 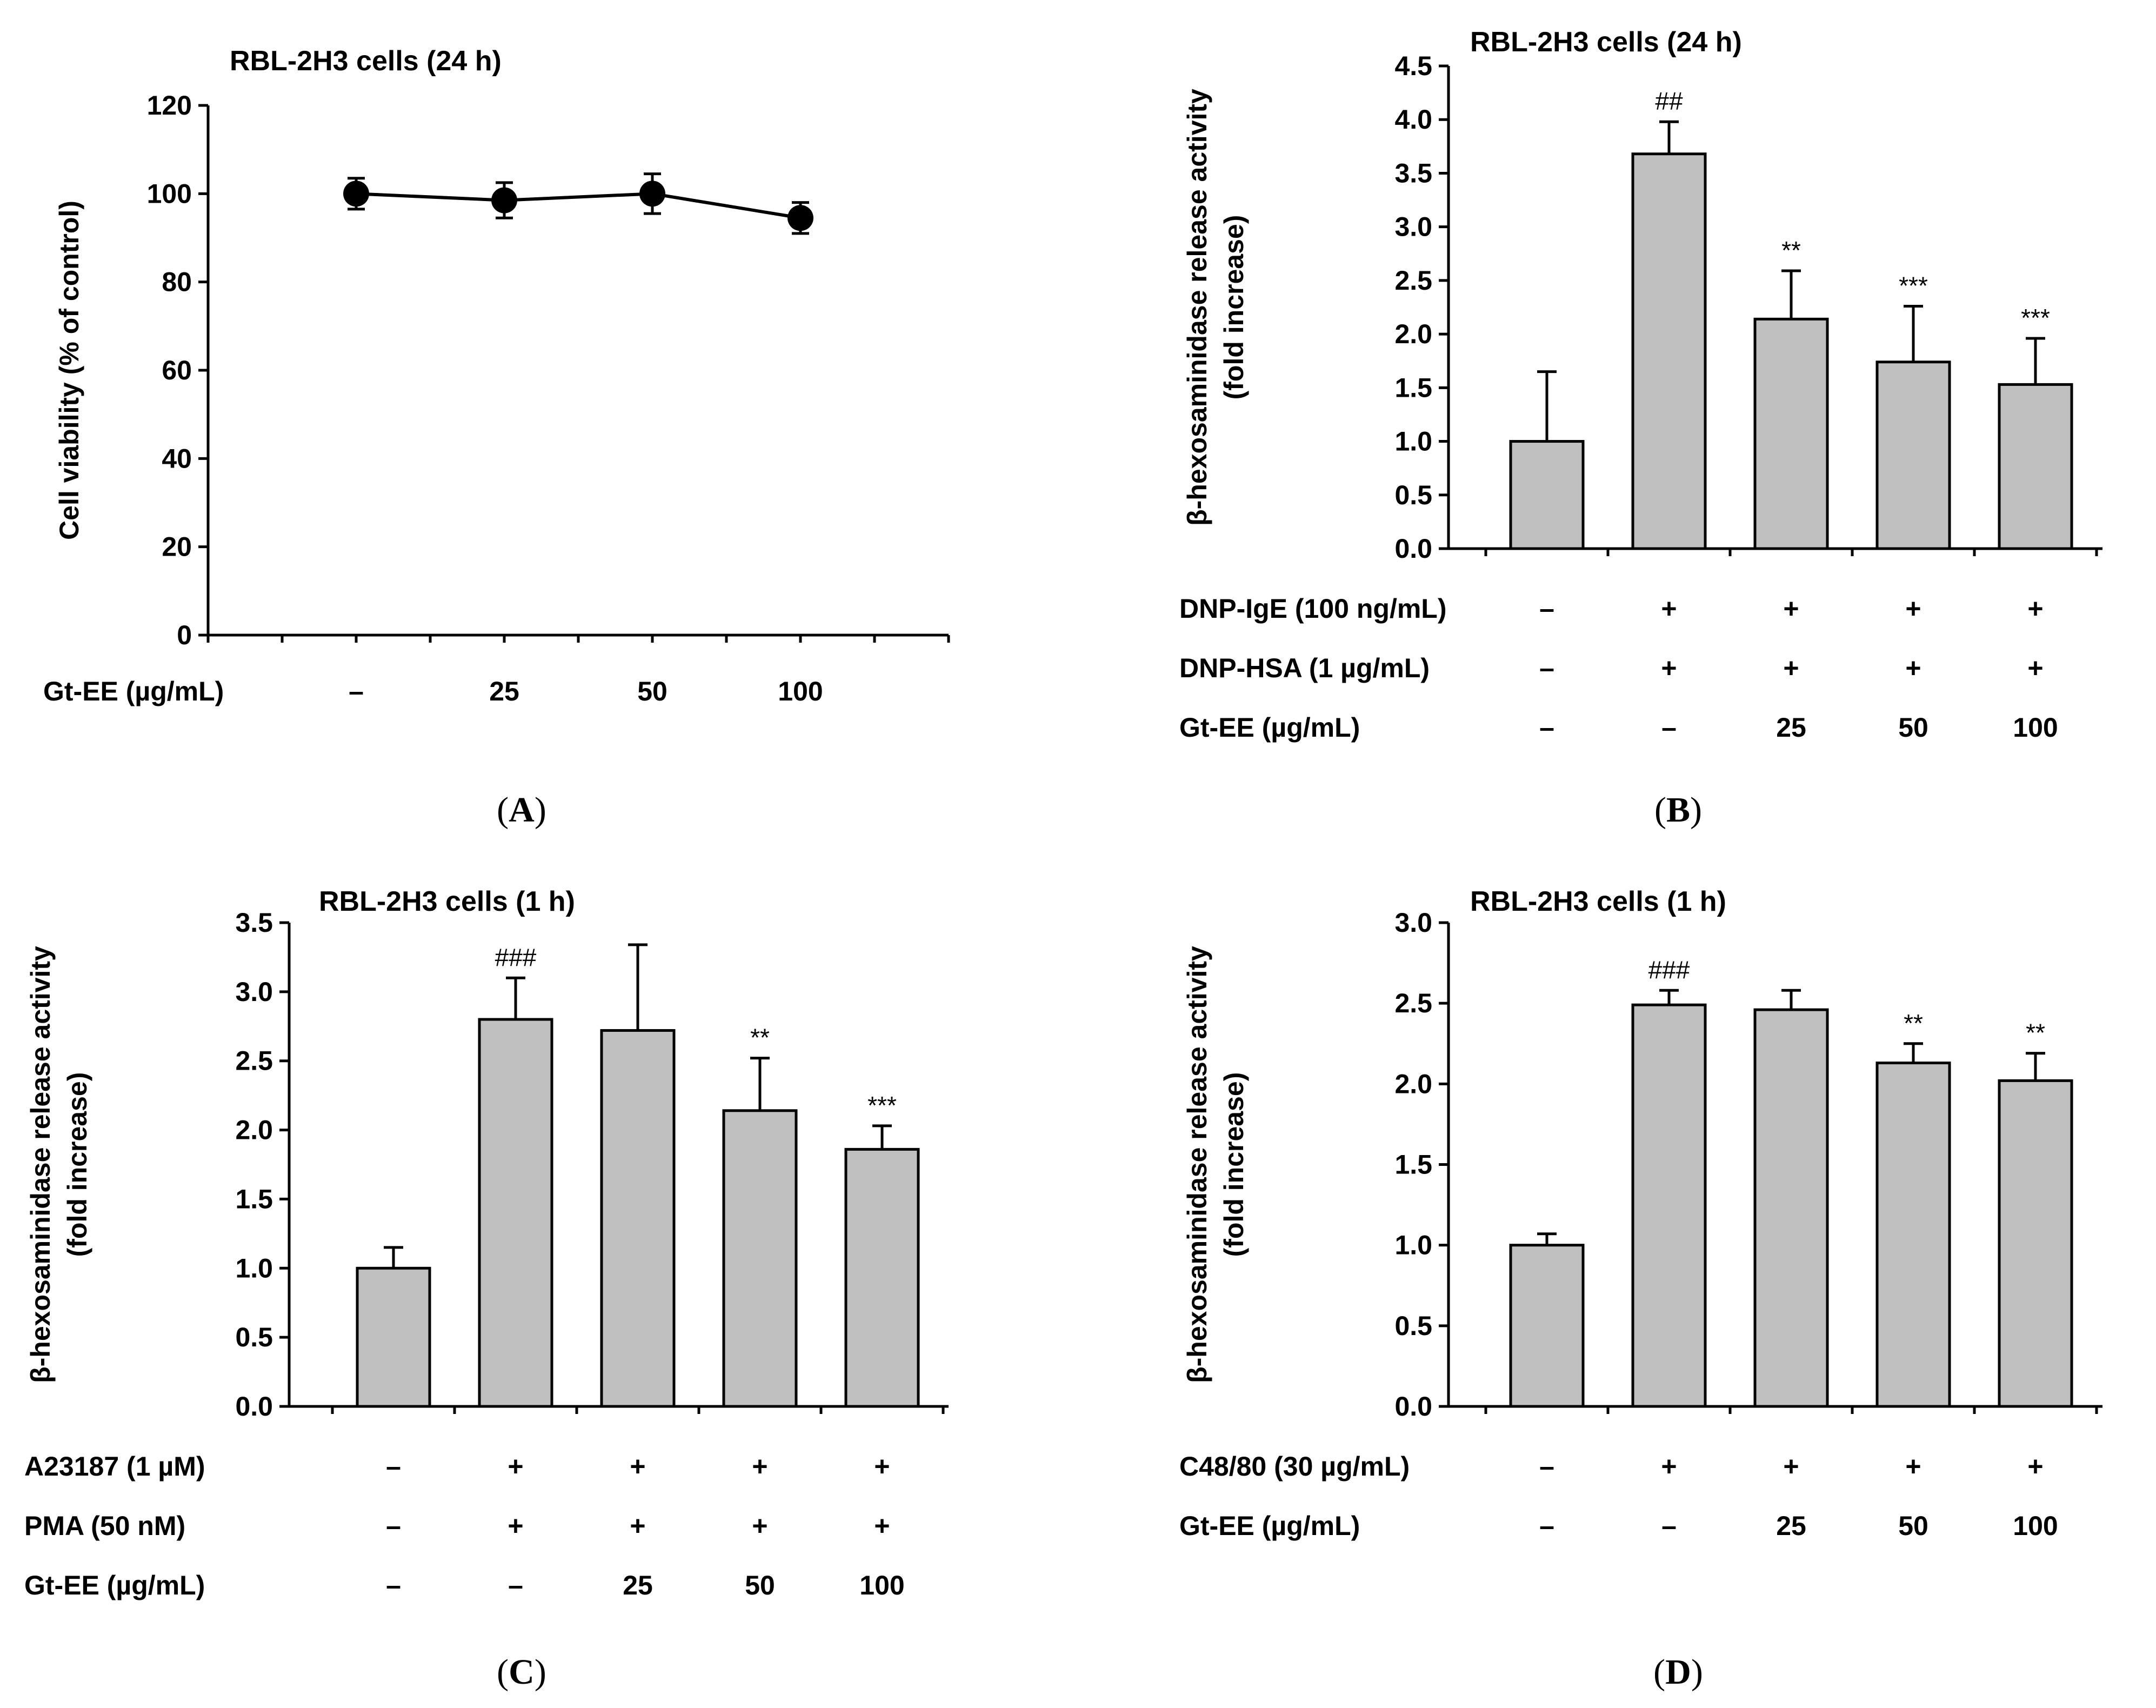 What do you see at coordinates (184, 635) in the screenshot?
I see `y-tick-label: 0` at bounding box center [184, 635].